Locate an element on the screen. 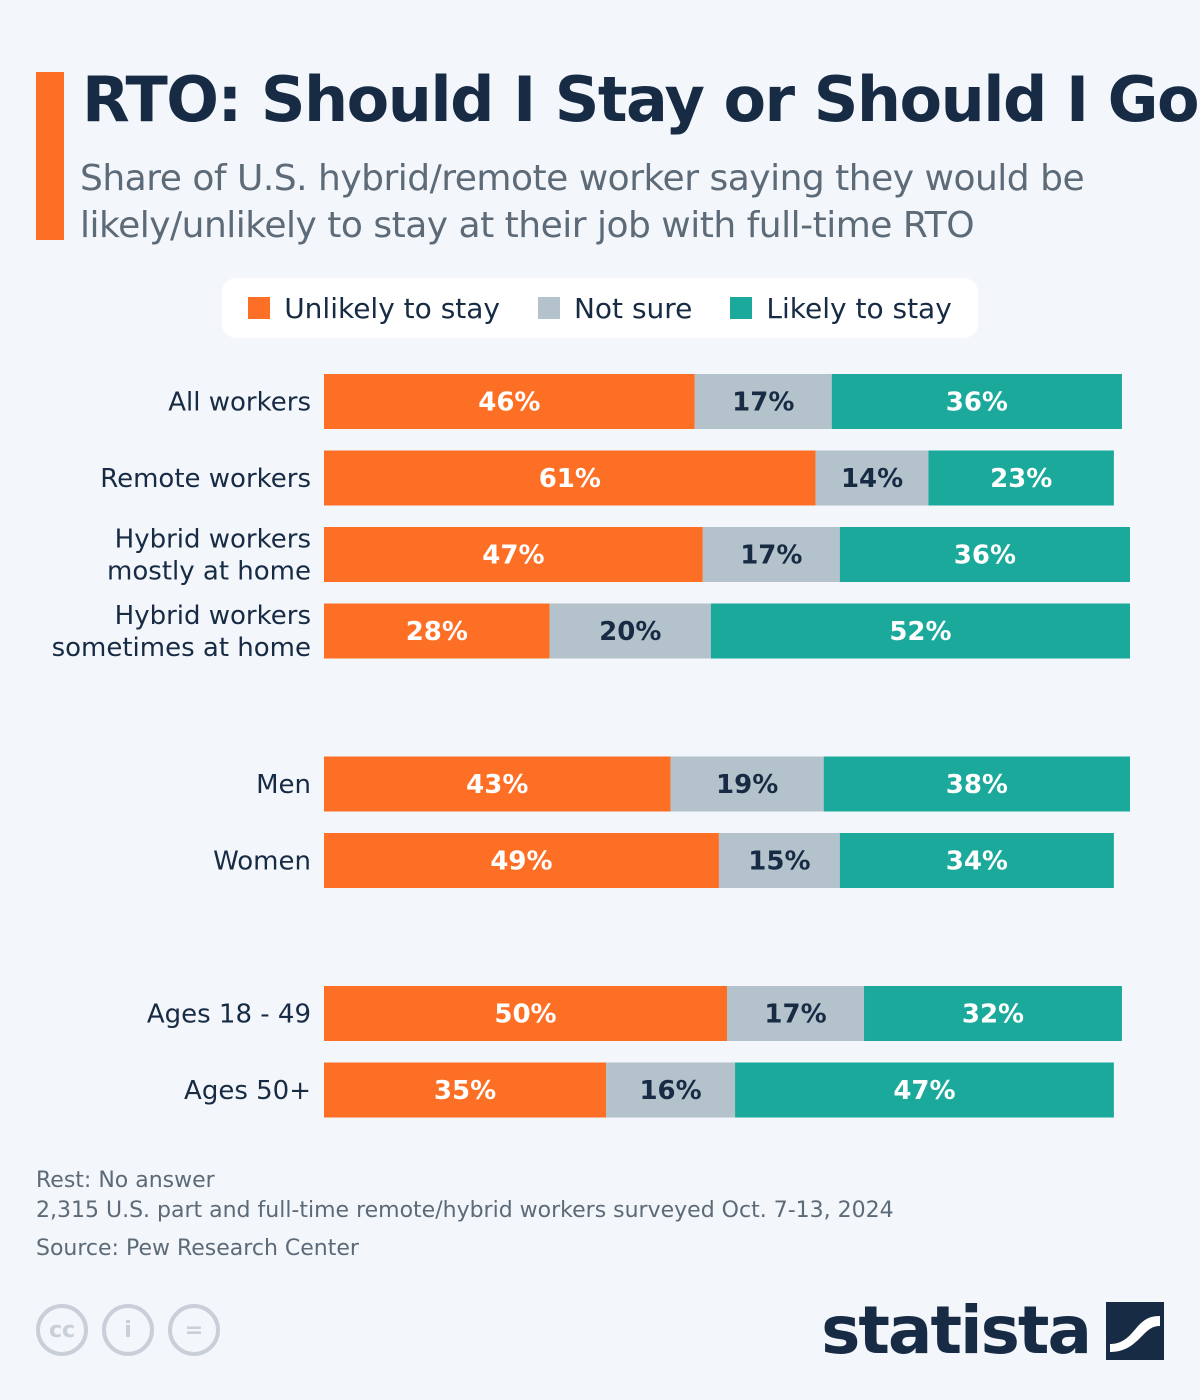  category-label: Remote workers is located at coordinates (205, 479).